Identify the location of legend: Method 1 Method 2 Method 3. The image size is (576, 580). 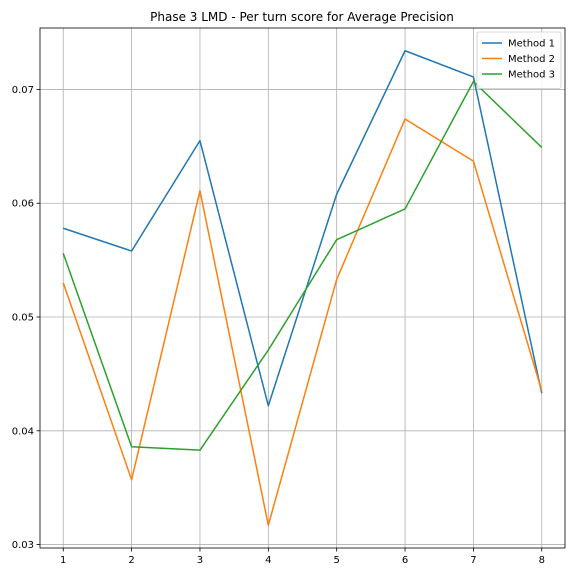
(519, 60).